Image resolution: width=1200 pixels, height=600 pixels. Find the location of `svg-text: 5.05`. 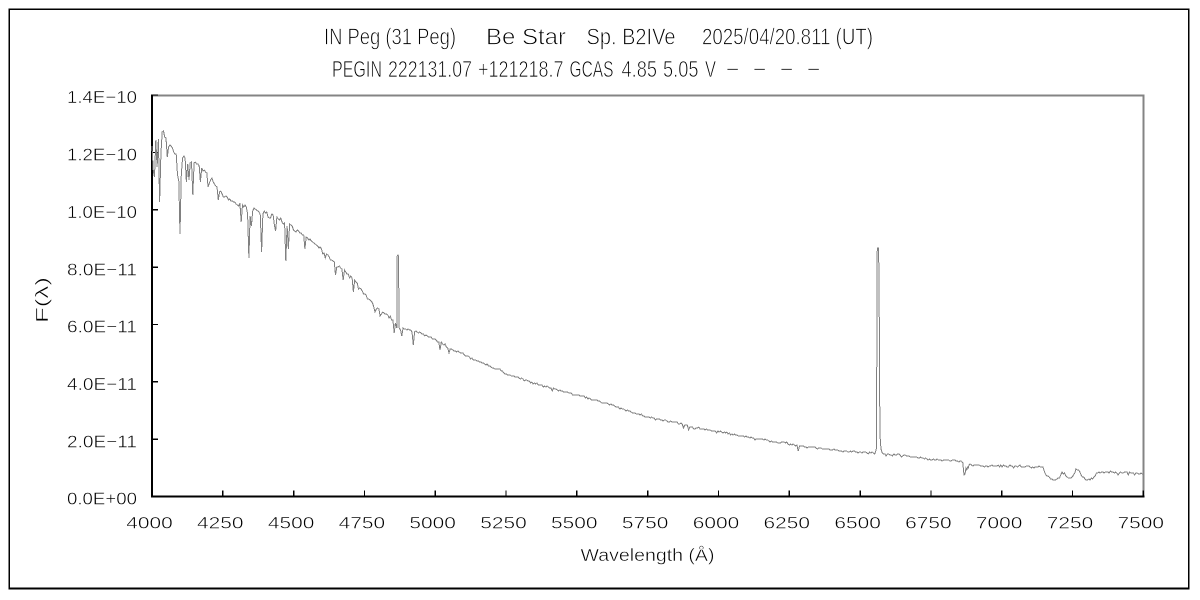

svg-text: 5.05 is located at coordinates (681, 69).